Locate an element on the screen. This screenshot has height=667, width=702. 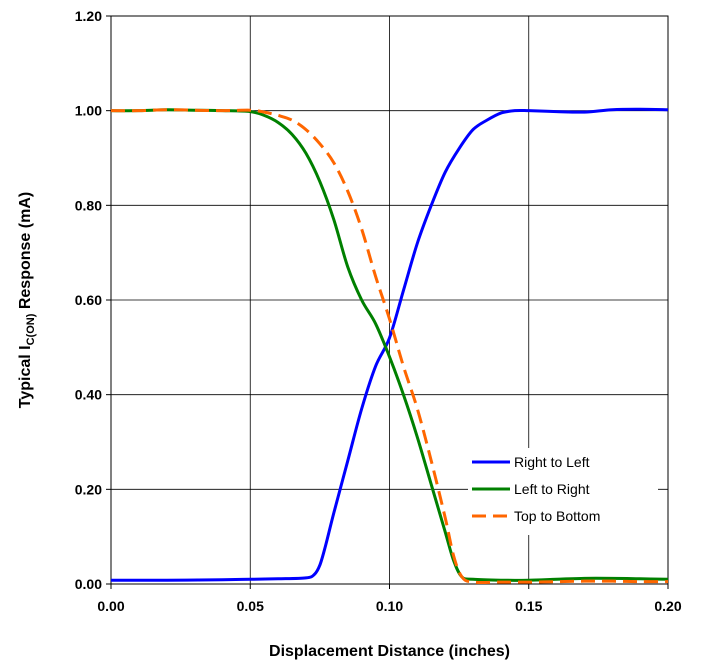
x-tick-label: 0.20 is located at coordinates (667, 606).